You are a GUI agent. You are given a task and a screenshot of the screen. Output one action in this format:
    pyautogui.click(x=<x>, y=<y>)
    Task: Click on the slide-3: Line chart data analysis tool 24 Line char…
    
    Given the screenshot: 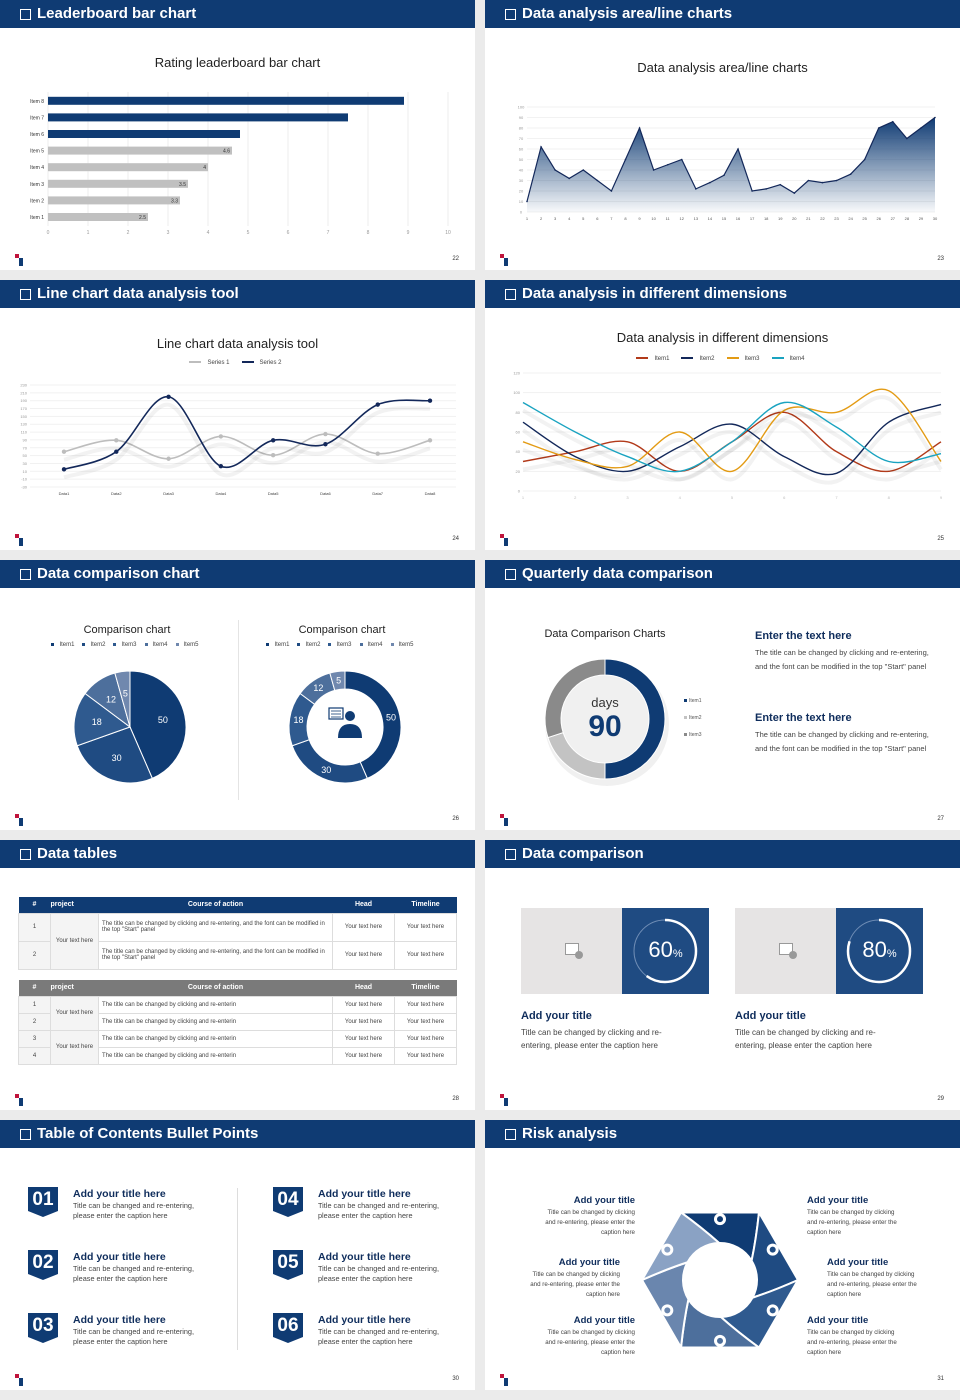 What is the action you would take?
    pyautogui.click(x=237, y=415)
    